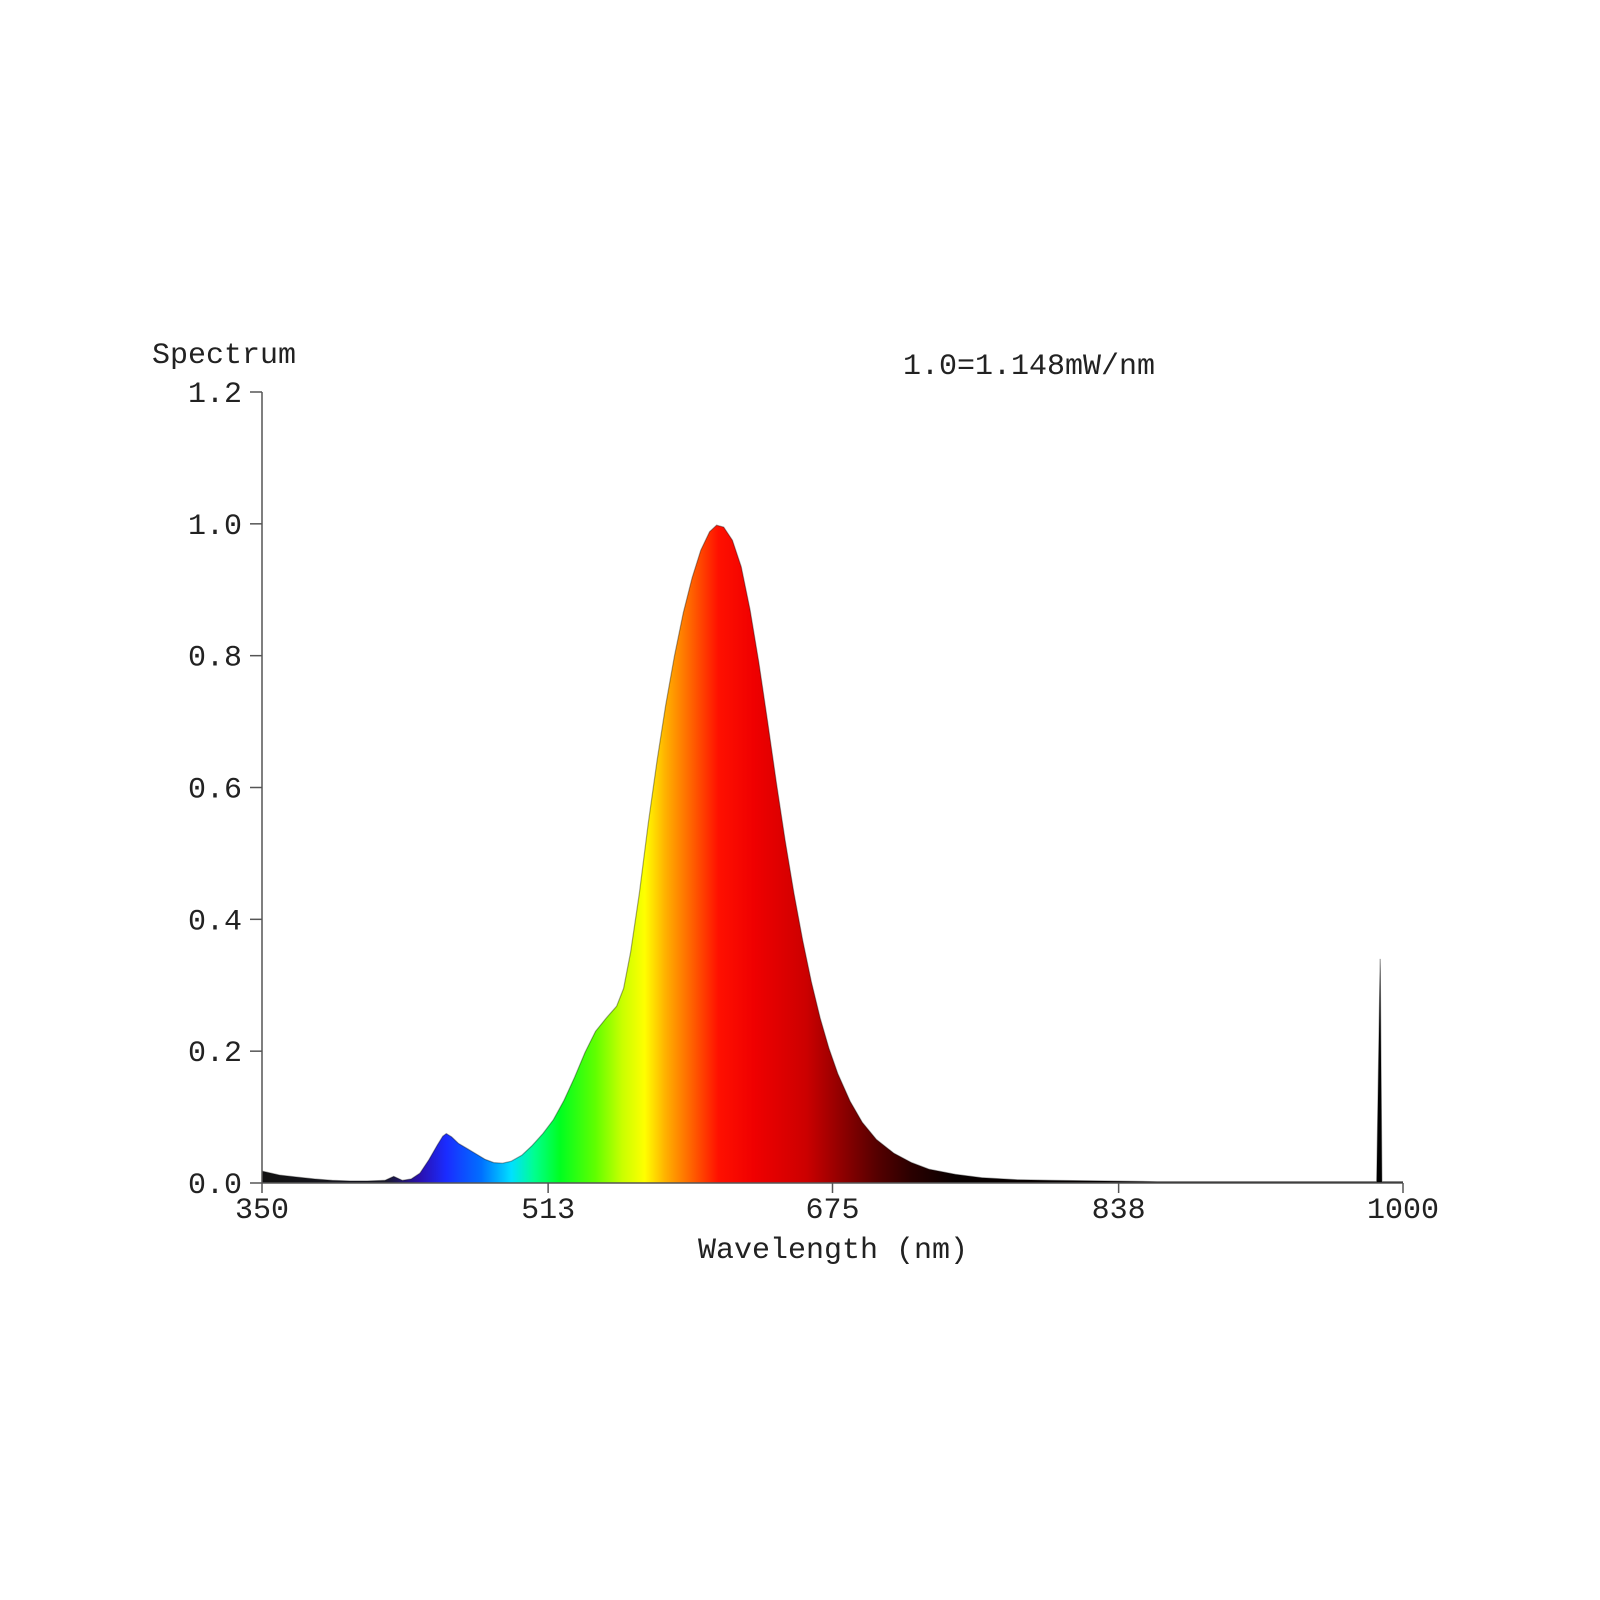  I want to click on y-tick-label: 0.0, so click(215, 1186).